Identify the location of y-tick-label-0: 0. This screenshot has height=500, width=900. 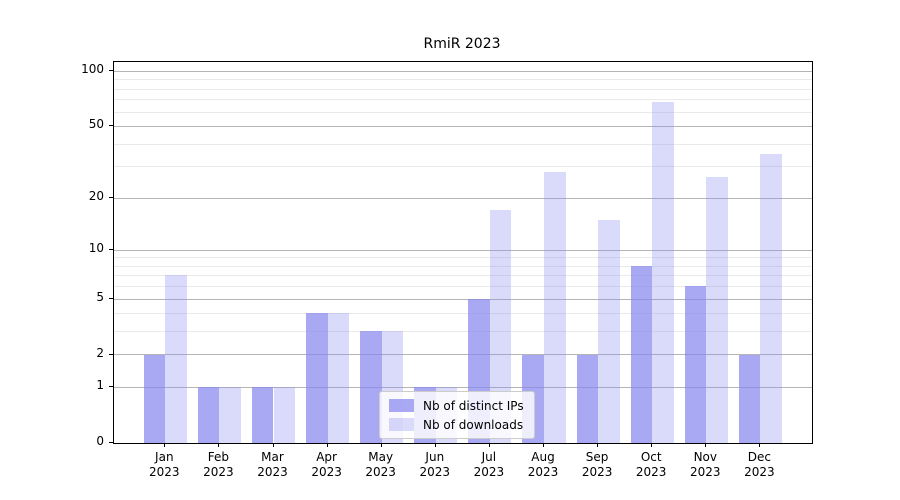
(100, 441).